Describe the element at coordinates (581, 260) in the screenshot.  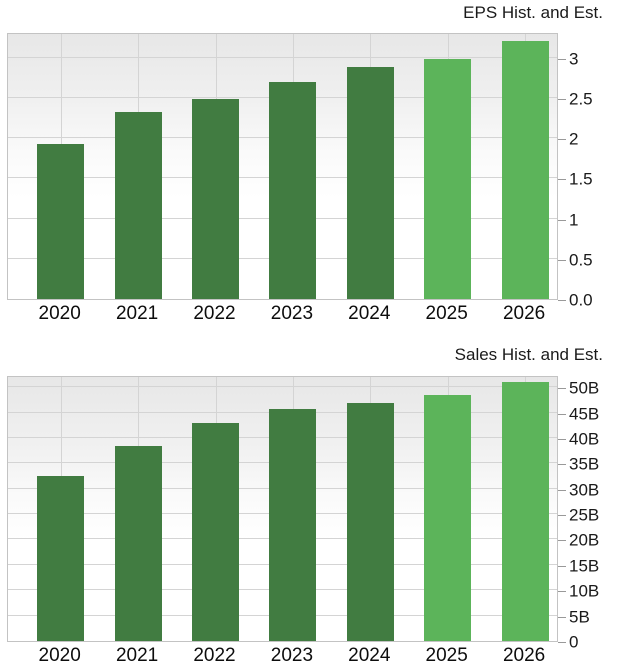
I see `y-axis-label: 0.5` at that location.